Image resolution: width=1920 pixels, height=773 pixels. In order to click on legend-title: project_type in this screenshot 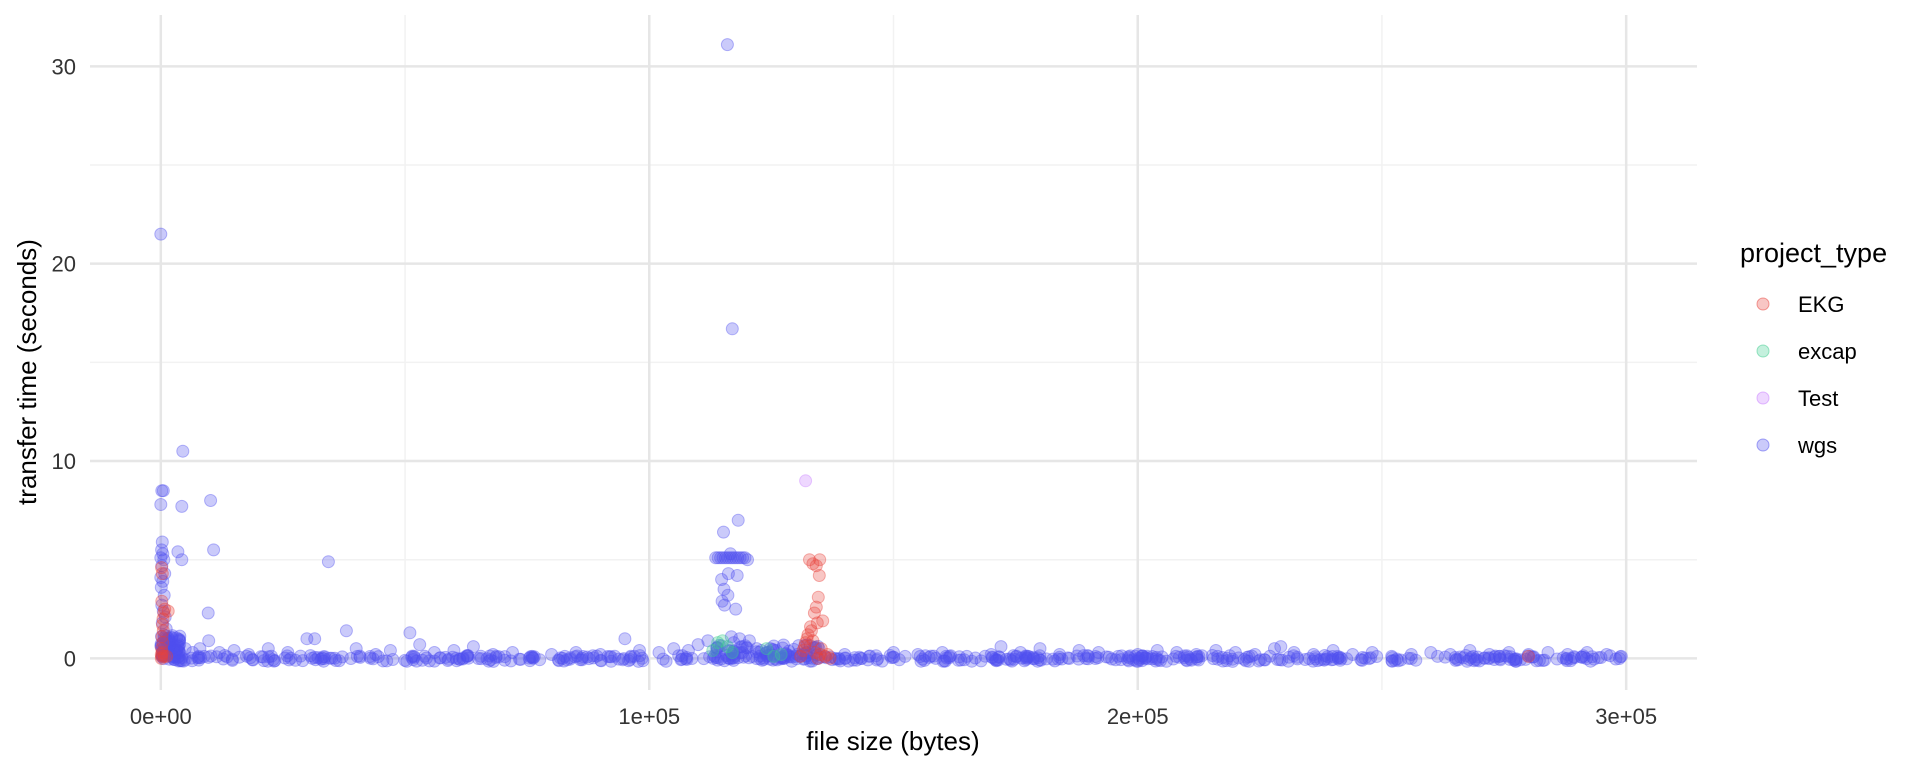, I will do `click(1813, 253)`.